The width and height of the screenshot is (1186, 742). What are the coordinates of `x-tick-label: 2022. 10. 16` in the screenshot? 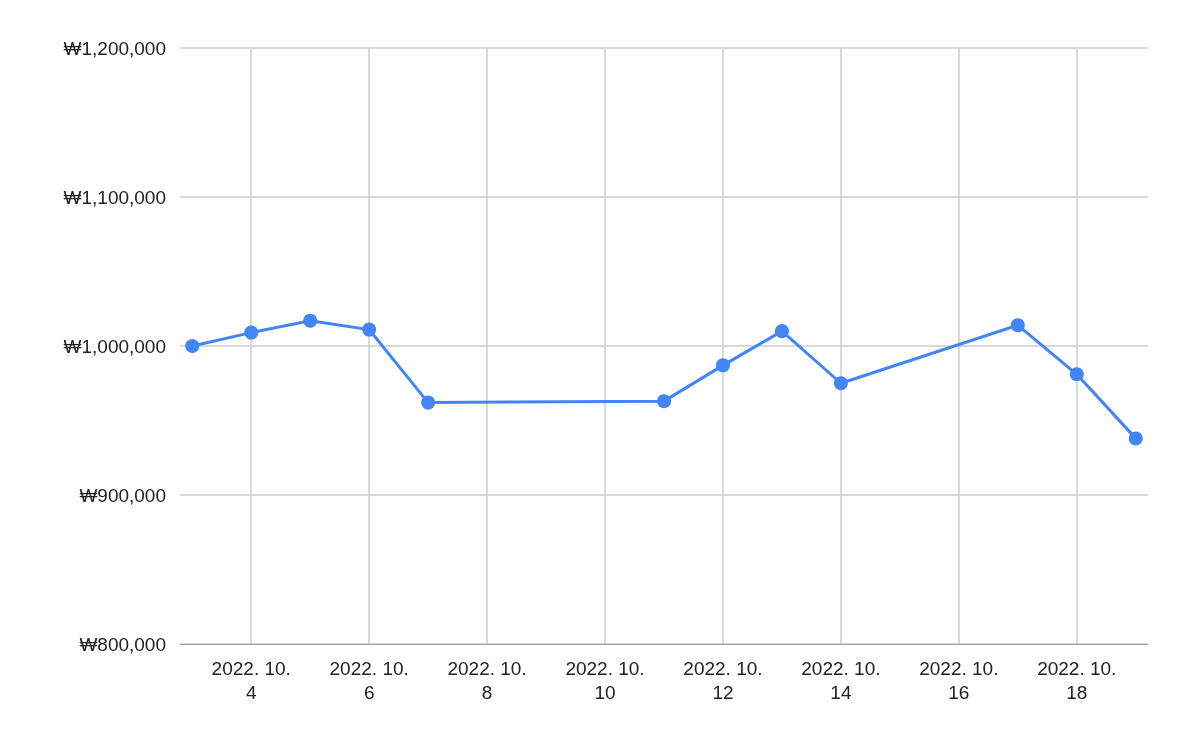 It's located at (959, 680).